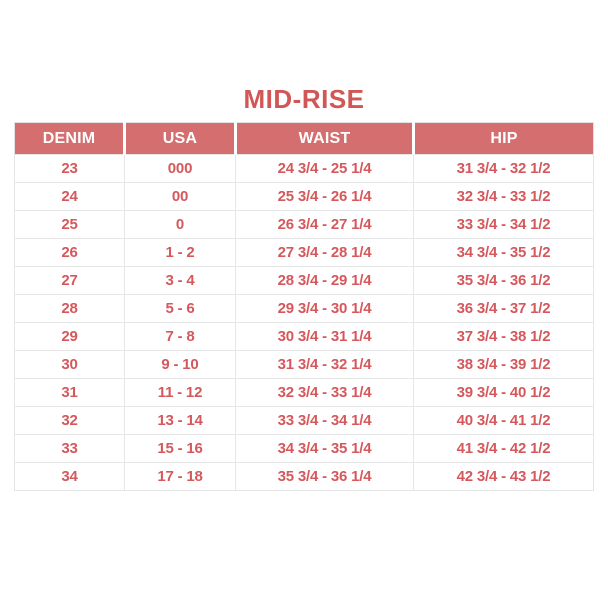 The image size is (608, 608). Describe the element at coordinates (69, 224) in the screenshot. I see `cell-denim: 25` at that location.